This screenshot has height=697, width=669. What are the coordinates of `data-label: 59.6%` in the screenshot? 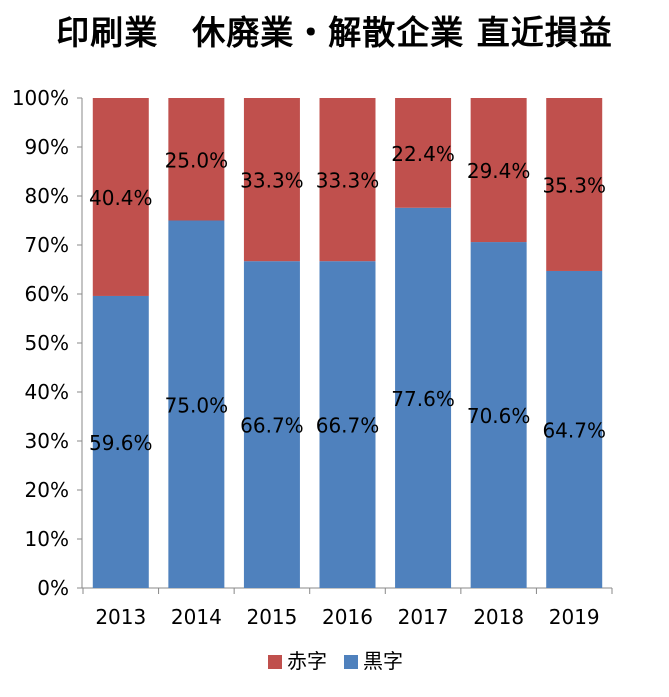 It's located at (121, 443).